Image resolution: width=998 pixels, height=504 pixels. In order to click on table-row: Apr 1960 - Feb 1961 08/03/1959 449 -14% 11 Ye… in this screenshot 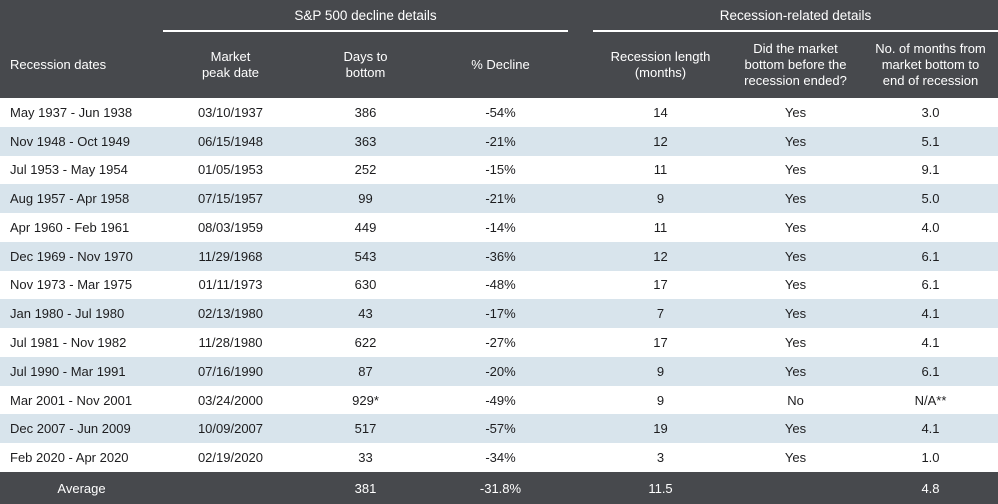, I will do `click(499, 227)`.